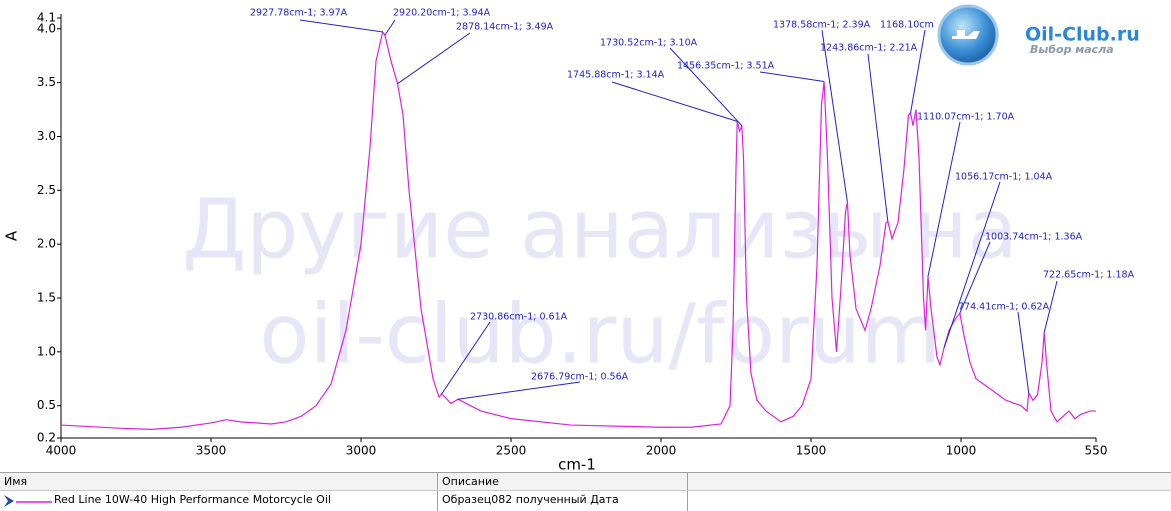 Image resolution: width=1171 pixels, height=511 pixels. What do you see at coordinates (46, 82) in the screenshot?
I see `y-tick-label: 3.5` at bounding box center [46, 82].